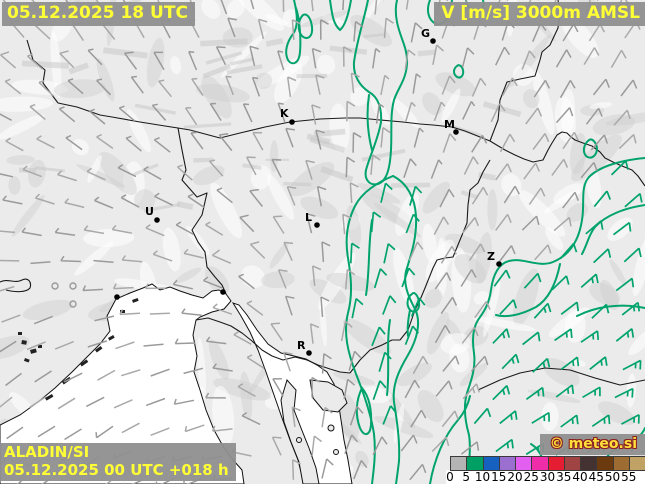 The height and width of the screenshot is (484, 645). I want to click on city-dot-R, so click(309, 353).